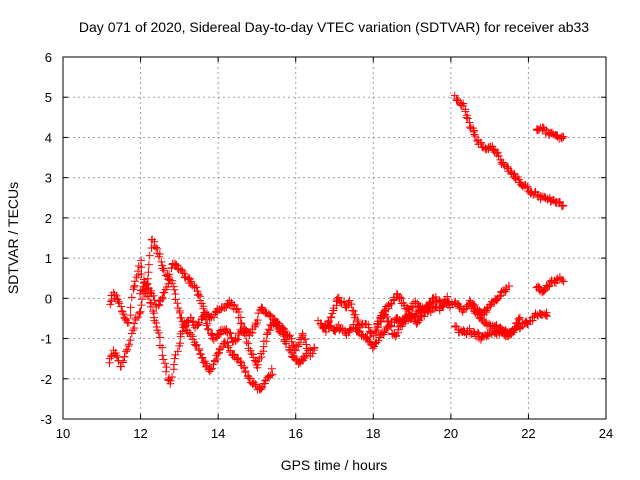 The width and height of the screenshot is (640, 480). What do you see at coordinates (48, 137) in the screenshot?
I see `y-tick-label: 4` at bounding box center [48, 137].